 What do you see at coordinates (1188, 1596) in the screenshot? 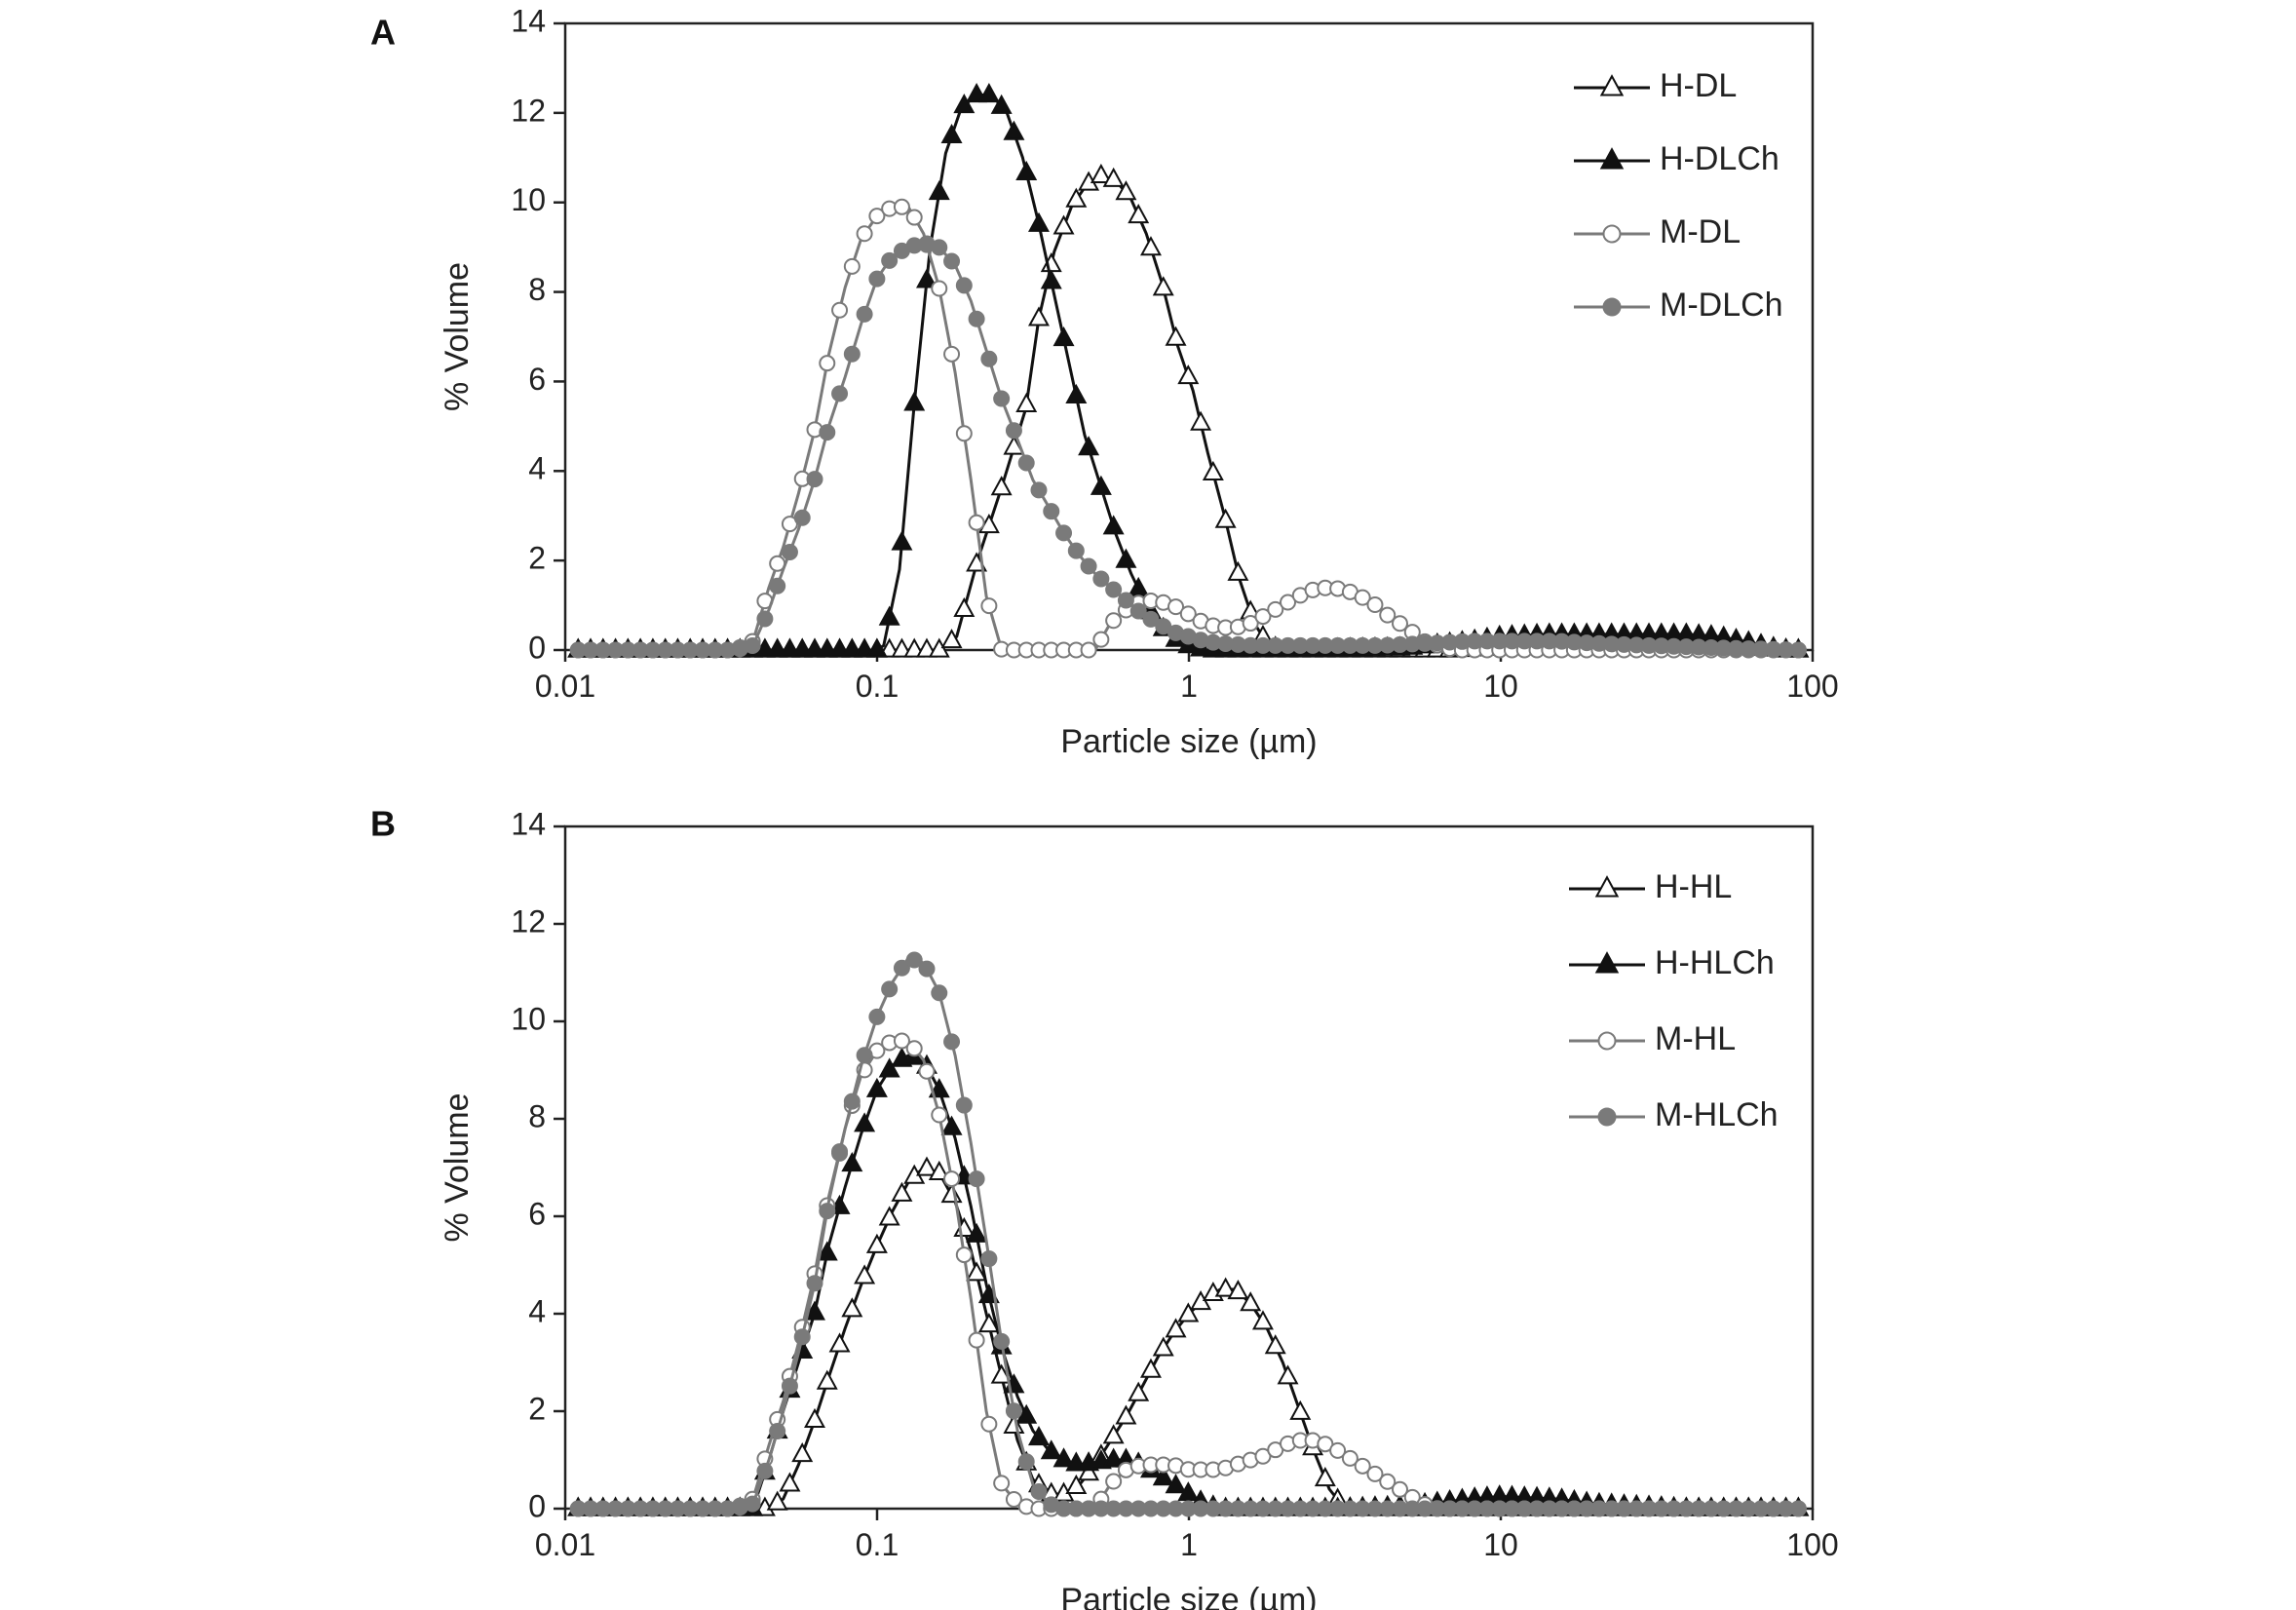
I see `x-axis-title: Particle size (µm)` at bounding box center [1188, 1596].